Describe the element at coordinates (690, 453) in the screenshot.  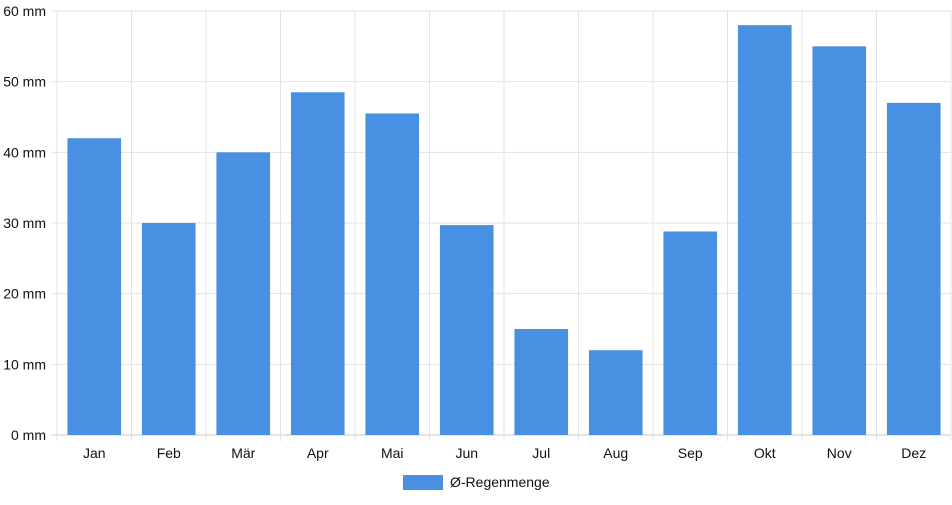
I see `x-tick-label: Sep` at that location.